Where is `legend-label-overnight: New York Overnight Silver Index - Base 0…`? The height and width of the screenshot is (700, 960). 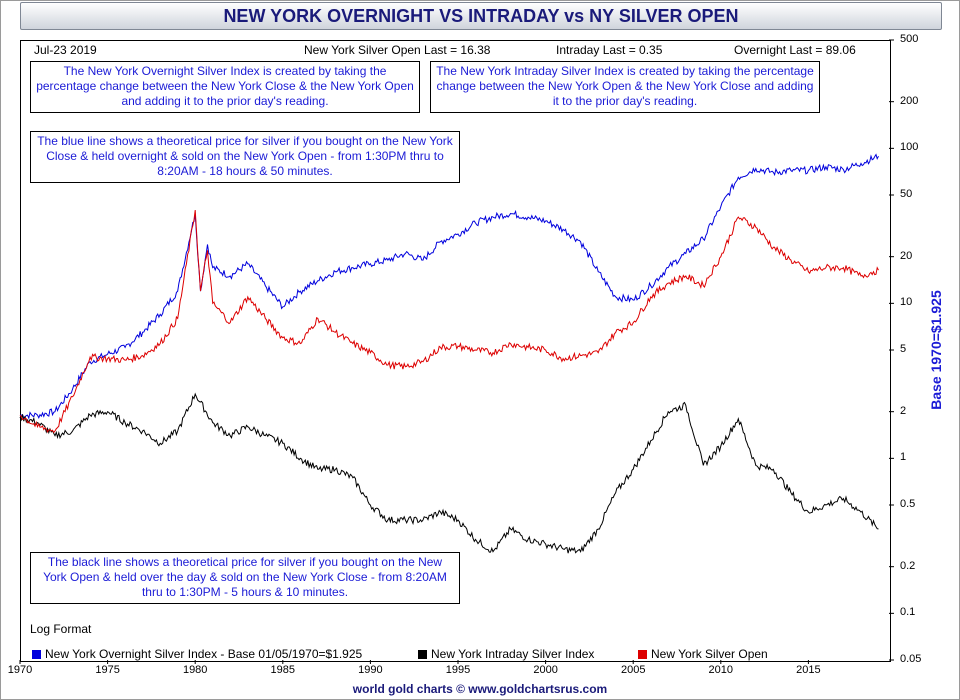
legend-label-overnight: New York Overnight Silver Index - Base 0… is located at coordinates (204, 654).